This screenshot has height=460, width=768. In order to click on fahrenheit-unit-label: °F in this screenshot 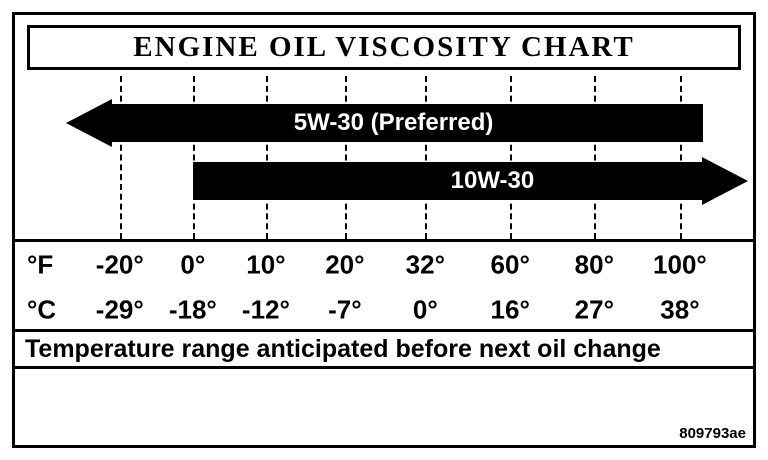, I will do `click(40, 264)`.